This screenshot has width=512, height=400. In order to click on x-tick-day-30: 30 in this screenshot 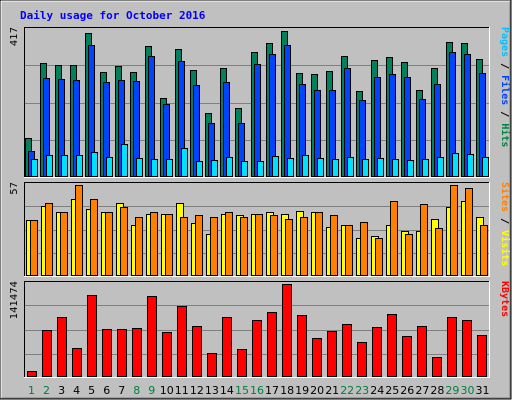, I will do `click(468, 390)`.